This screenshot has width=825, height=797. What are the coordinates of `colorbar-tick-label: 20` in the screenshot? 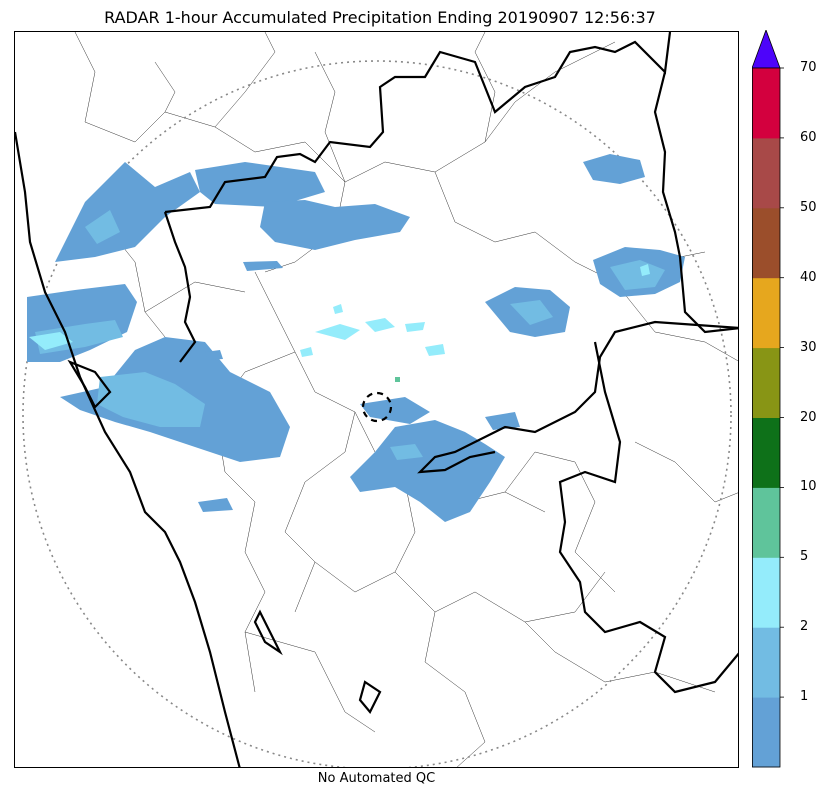 It's located at (808, 417).